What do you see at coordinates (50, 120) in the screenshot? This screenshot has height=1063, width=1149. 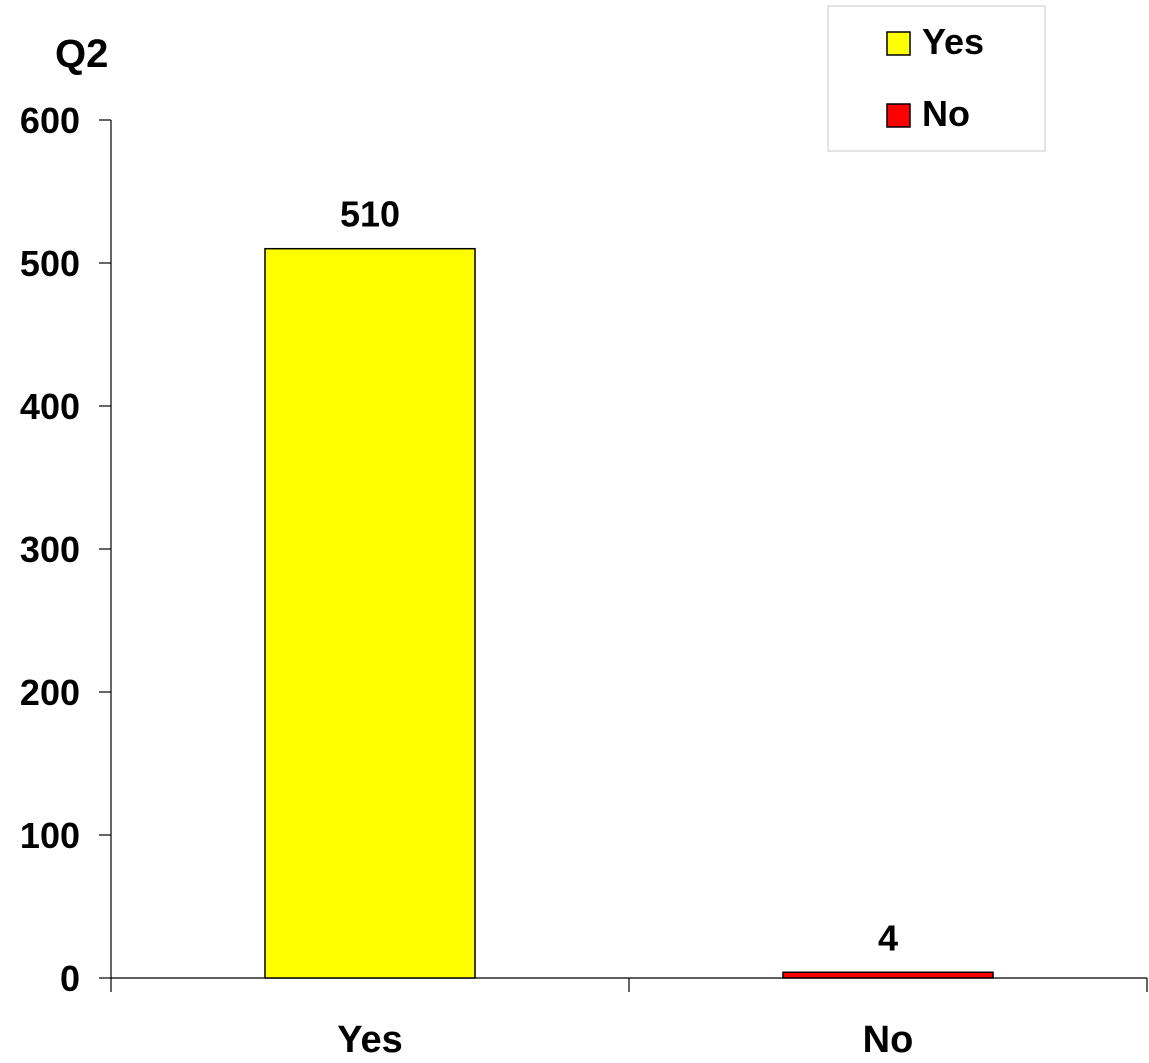 I see `y-tick-label: 600` at bounding box center [50, 120].